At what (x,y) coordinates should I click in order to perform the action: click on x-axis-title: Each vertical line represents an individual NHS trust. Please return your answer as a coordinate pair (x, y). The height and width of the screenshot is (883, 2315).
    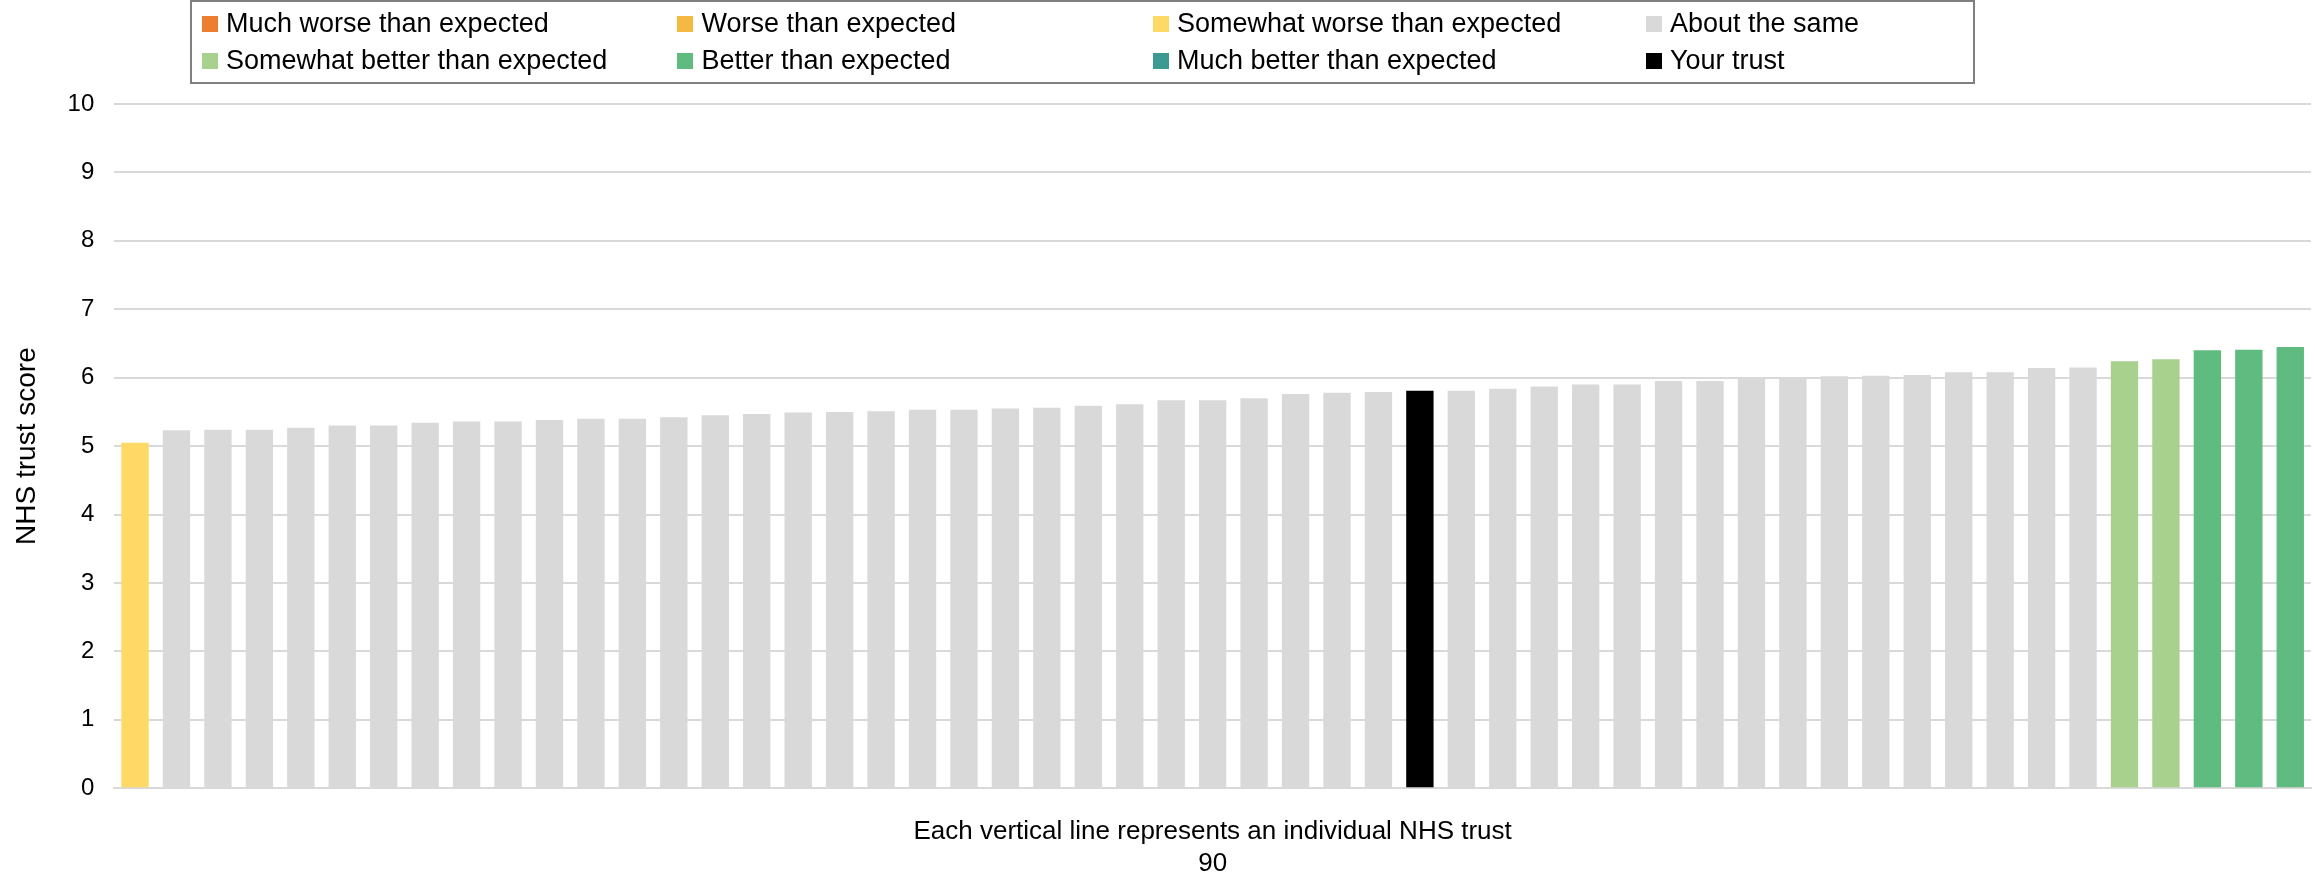
    Looking at the image, I should click on (1213, 830).